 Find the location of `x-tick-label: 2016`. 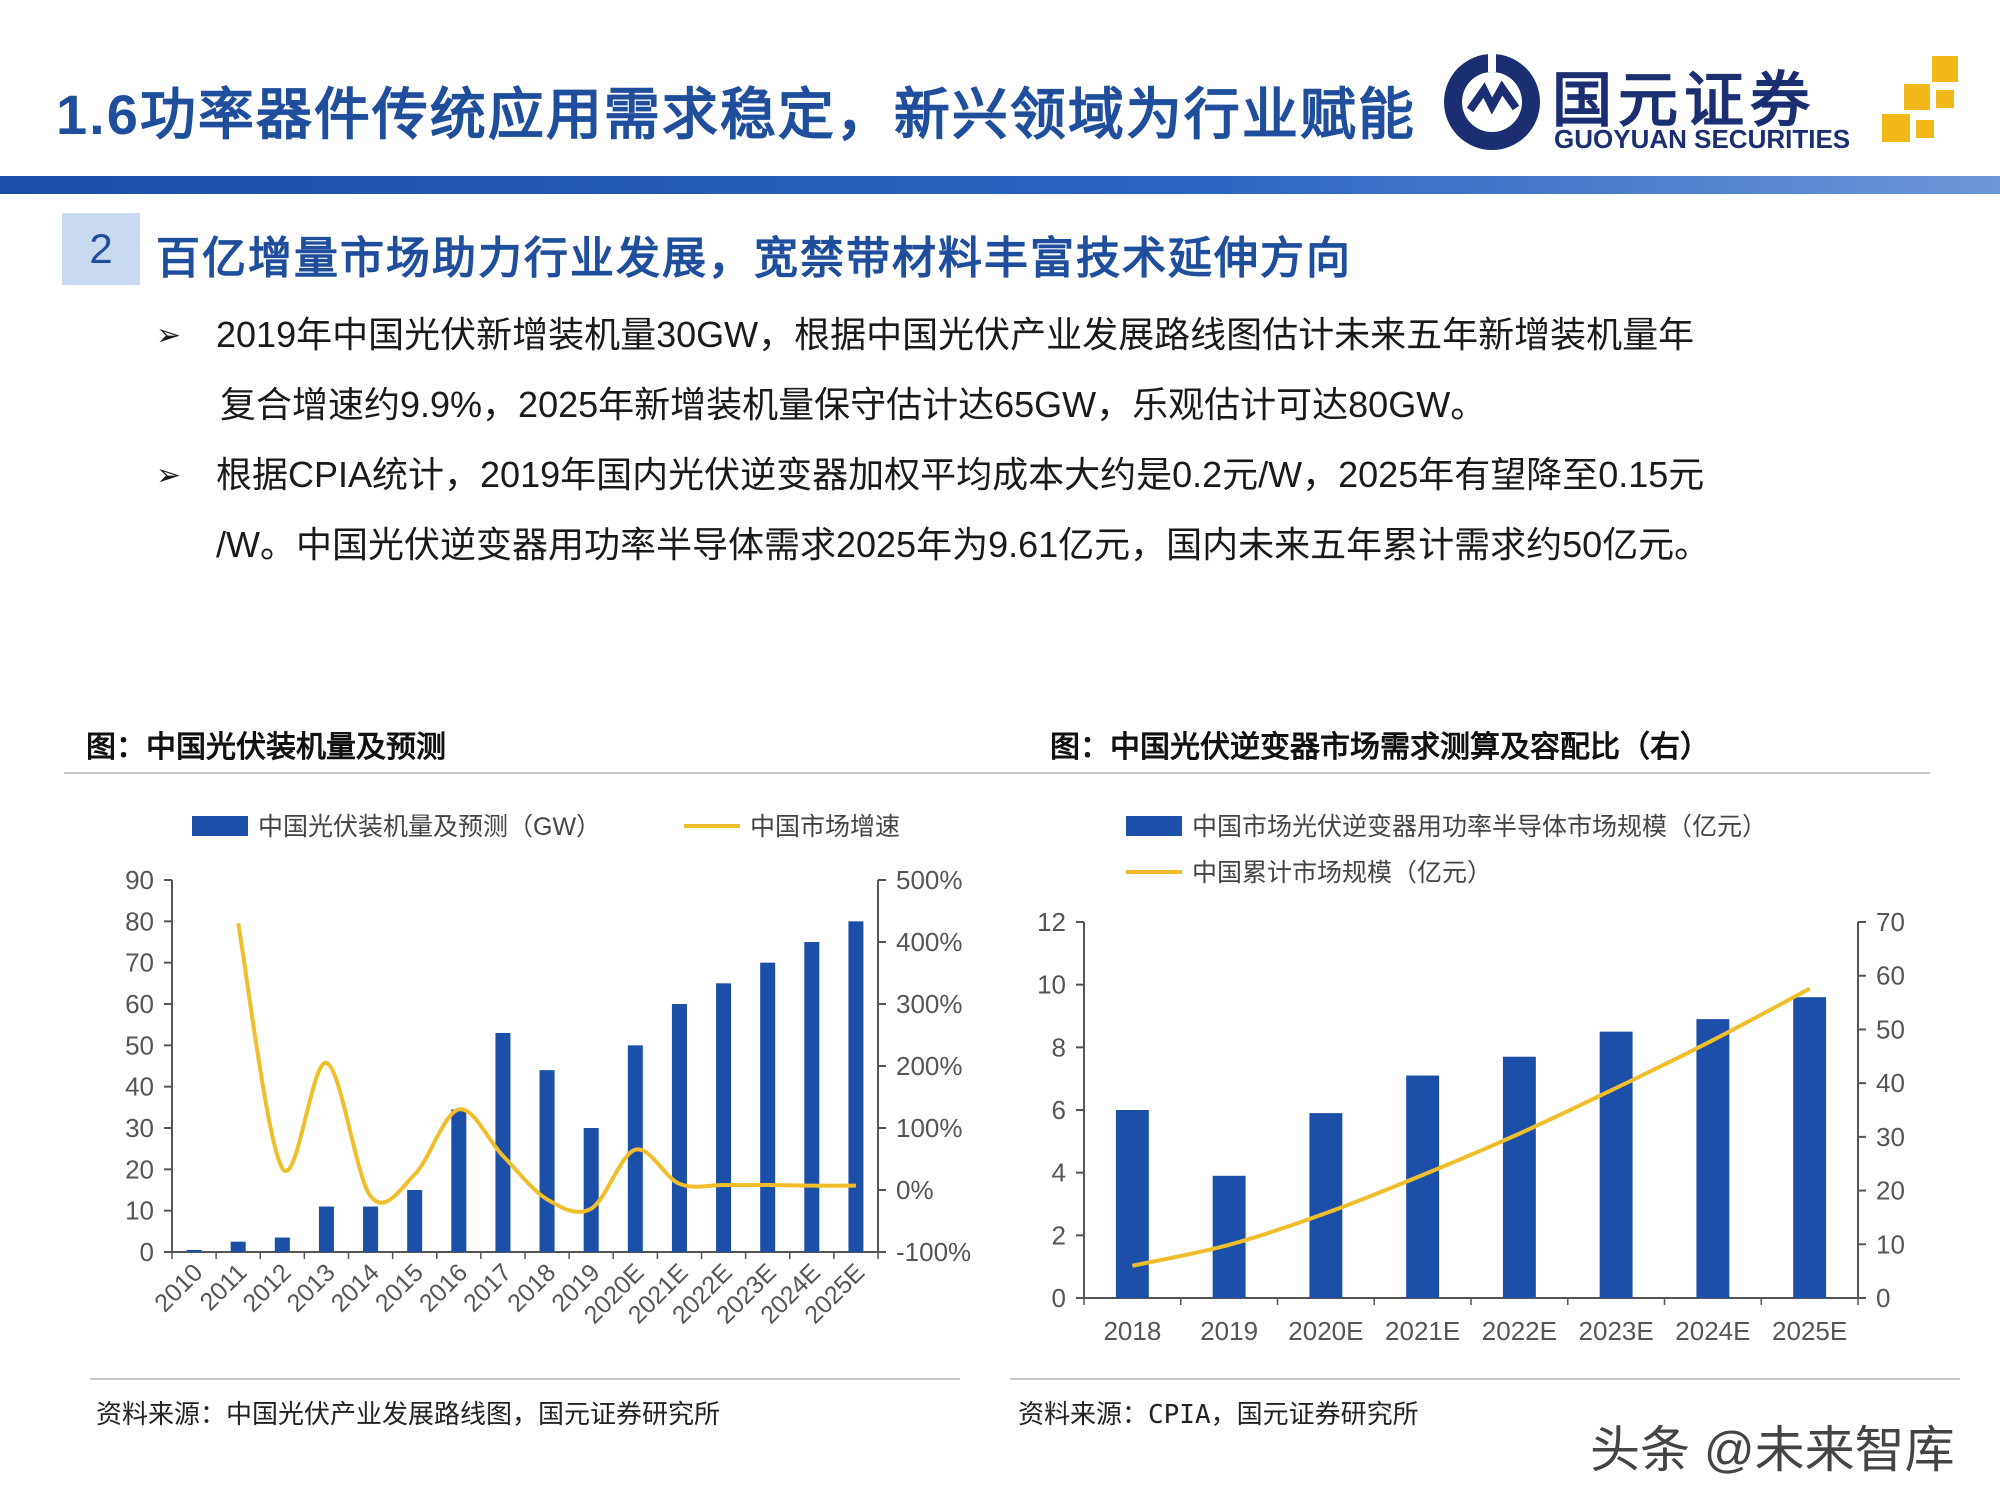

x-tick-label: 2016 is located at coordinates (443, 1287).